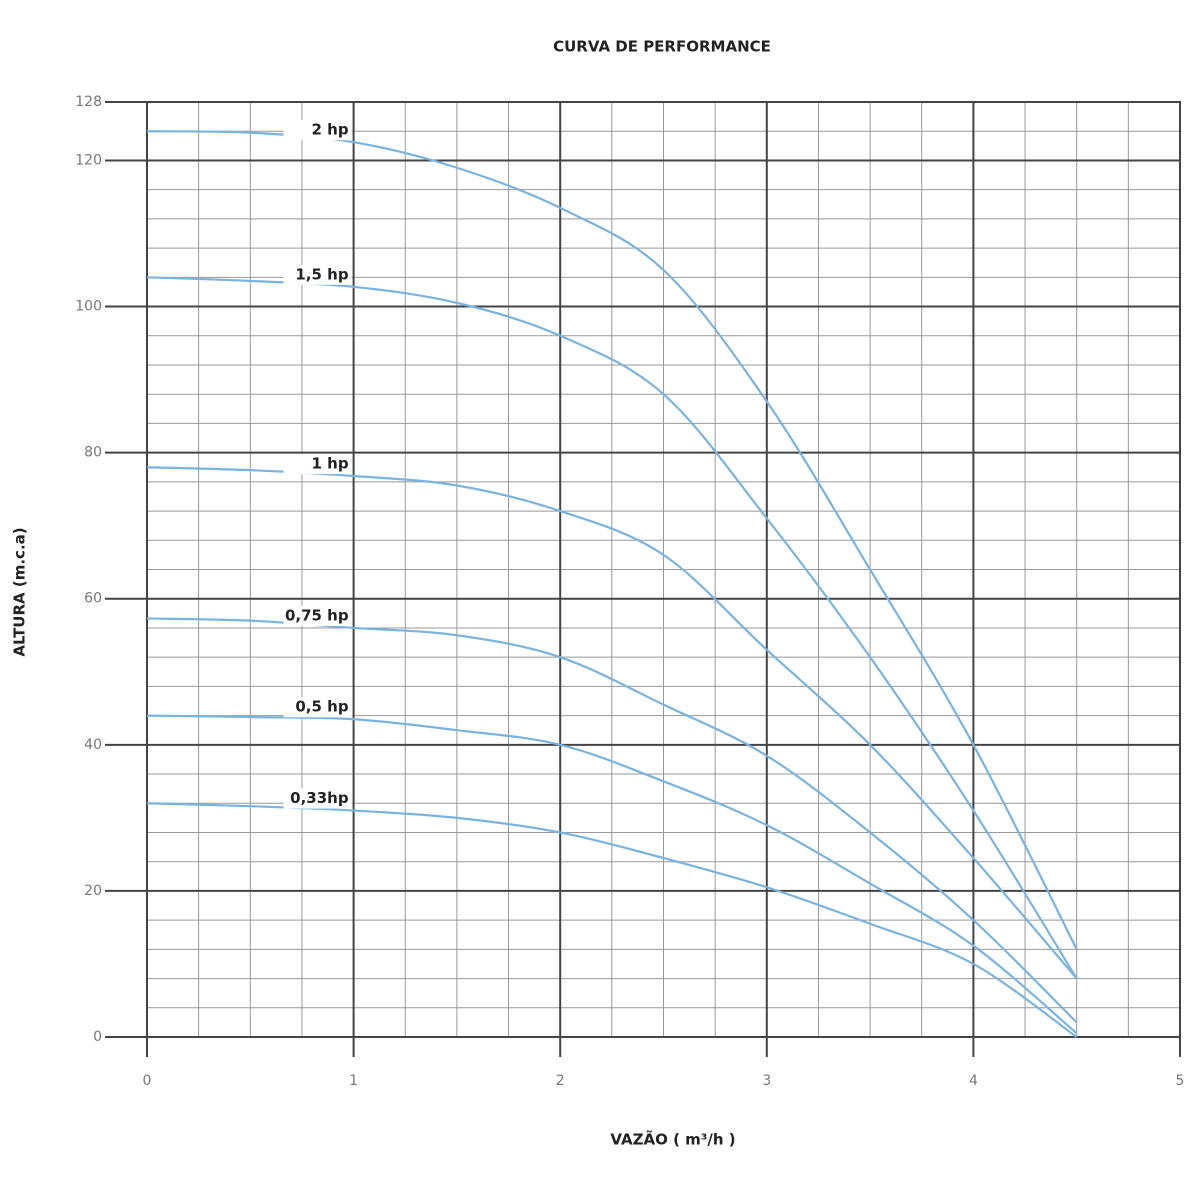 This screenshot has width=1200, height=1200. Describe the element at coordinates (330, 464) in the screenshot. I see `series-label: 1 hp` at that location.